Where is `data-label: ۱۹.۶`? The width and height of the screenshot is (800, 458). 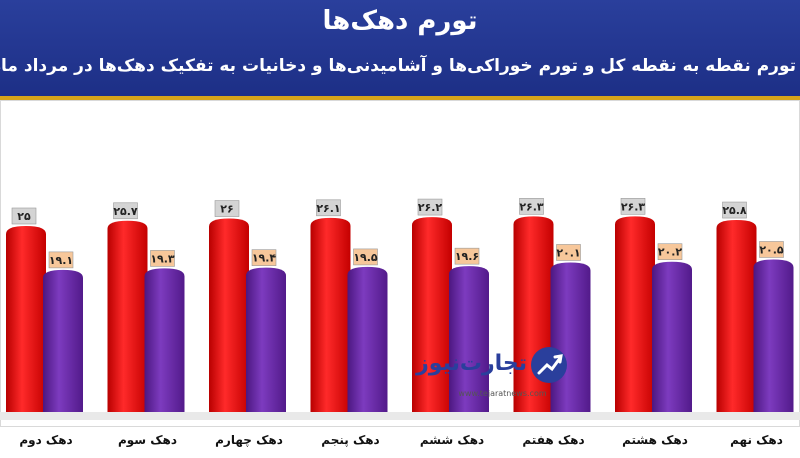
data-label: ۱۹.۶ is located at coordinates (467, 256).